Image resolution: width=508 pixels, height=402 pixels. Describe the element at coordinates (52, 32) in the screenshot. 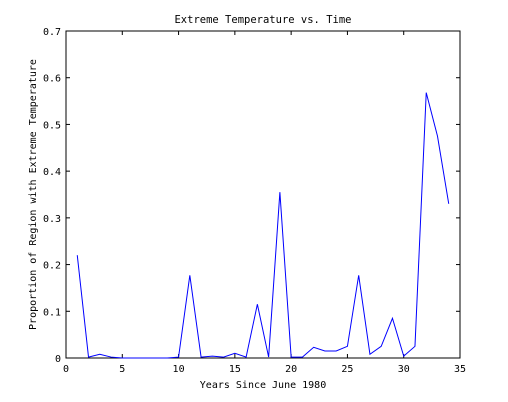

I see `y-tick-label: 0.7` at that location.